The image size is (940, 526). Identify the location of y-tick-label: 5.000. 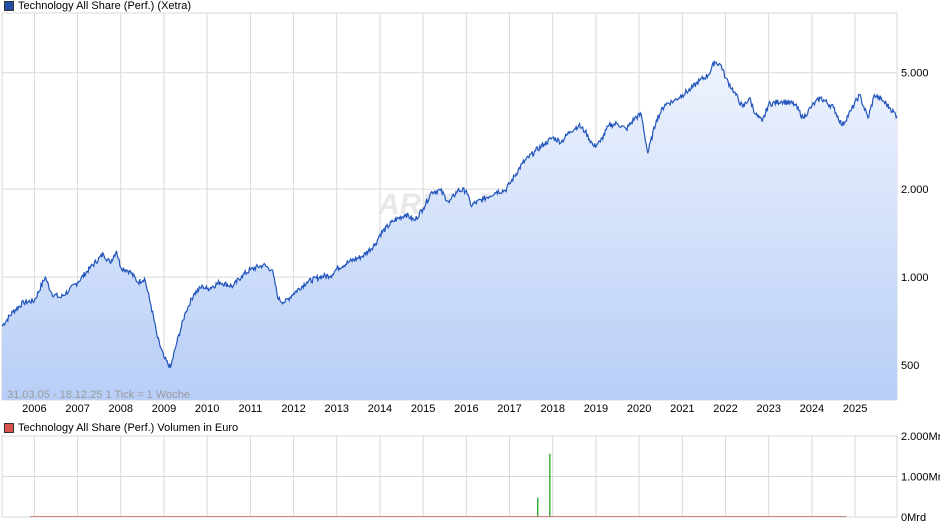
(915, 74).